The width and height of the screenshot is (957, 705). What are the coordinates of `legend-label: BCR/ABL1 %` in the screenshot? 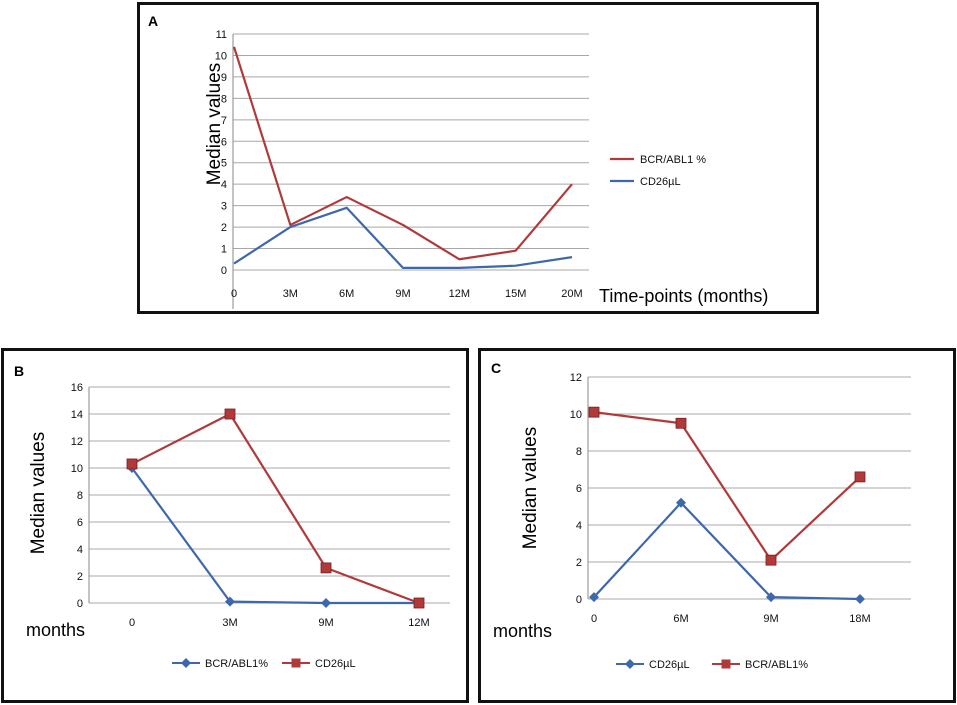 It's located at (673, 160).